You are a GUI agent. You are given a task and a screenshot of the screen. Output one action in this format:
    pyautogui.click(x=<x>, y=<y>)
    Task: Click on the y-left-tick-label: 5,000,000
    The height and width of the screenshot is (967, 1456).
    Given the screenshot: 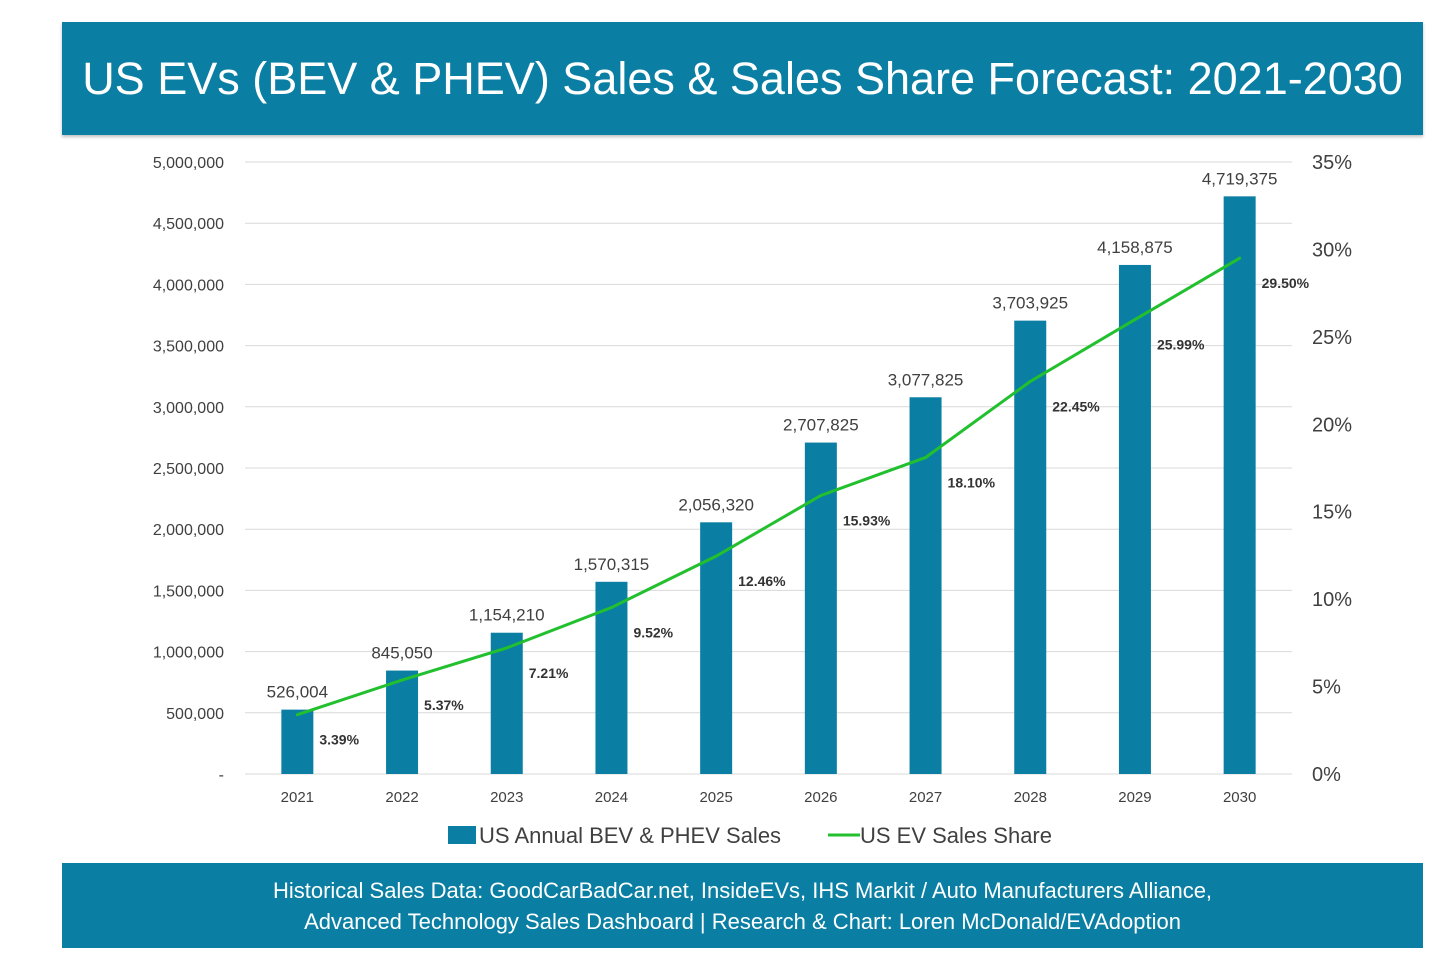 What is the action you would take?
    pyautogui.click(x=188, y=163)
    